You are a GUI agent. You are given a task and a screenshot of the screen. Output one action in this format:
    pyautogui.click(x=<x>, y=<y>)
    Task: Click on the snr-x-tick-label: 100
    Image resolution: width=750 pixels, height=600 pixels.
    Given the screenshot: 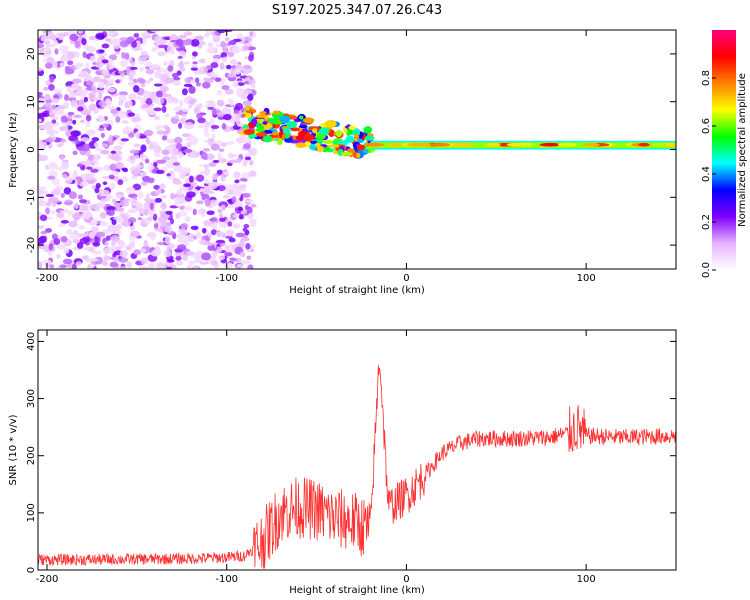 What is the action you would take?
    pyautogui.click(x=586, y=579)
    